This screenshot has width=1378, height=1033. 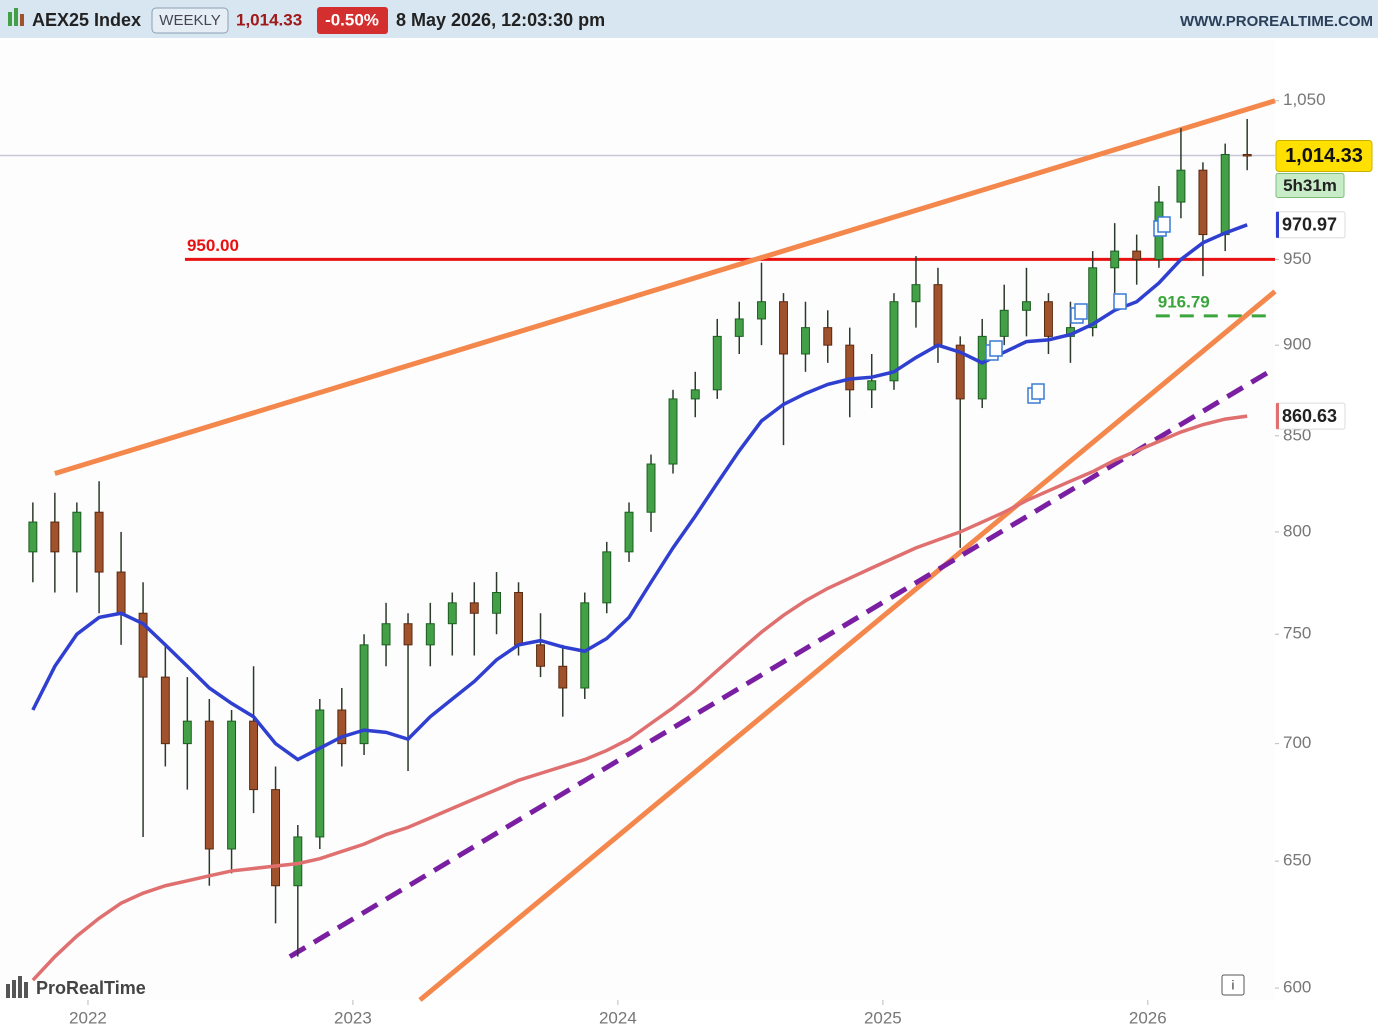 What do you see at coordinates (17, 987) in the screenshot?
I see `watermark-logo` at bounding box center [17, 987].